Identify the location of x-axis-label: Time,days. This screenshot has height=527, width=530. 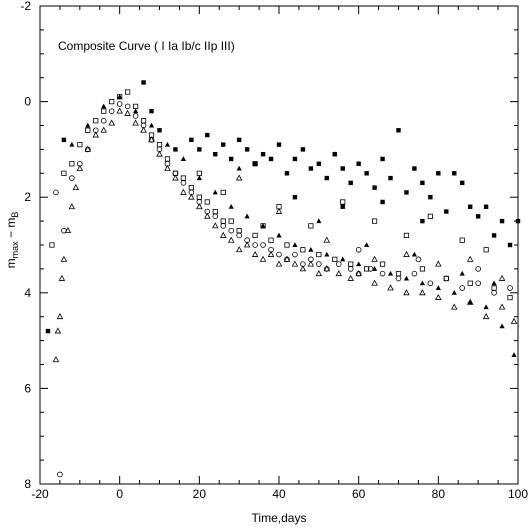
(279, 518).